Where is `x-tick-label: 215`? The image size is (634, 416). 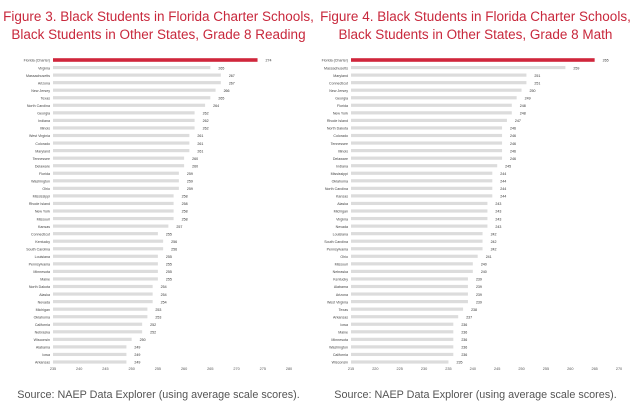 x-tick-label: 215 is located at coordinates (351, 369).